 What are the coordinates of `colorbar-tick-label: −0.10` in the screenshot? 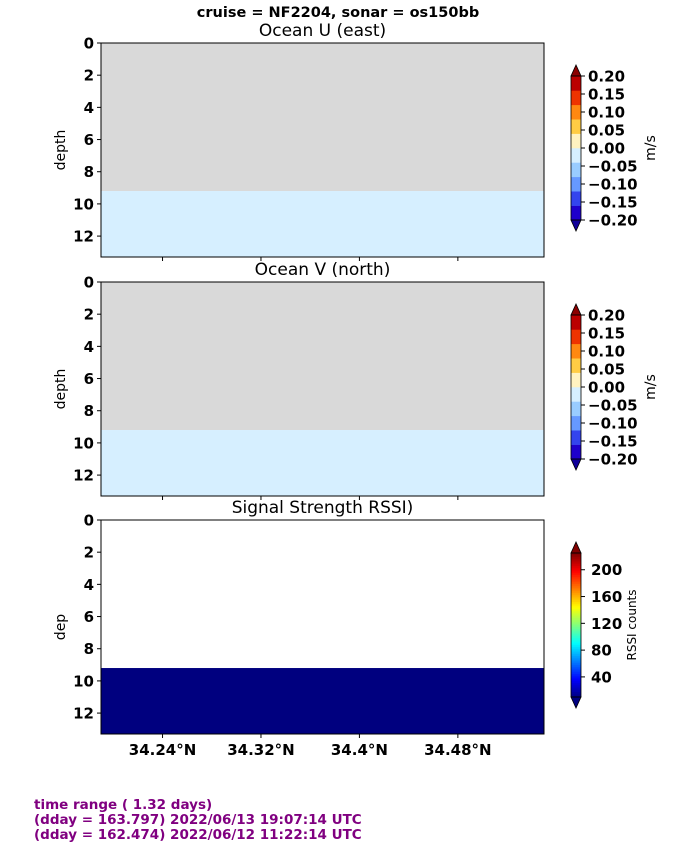 It's located at (613, 185).